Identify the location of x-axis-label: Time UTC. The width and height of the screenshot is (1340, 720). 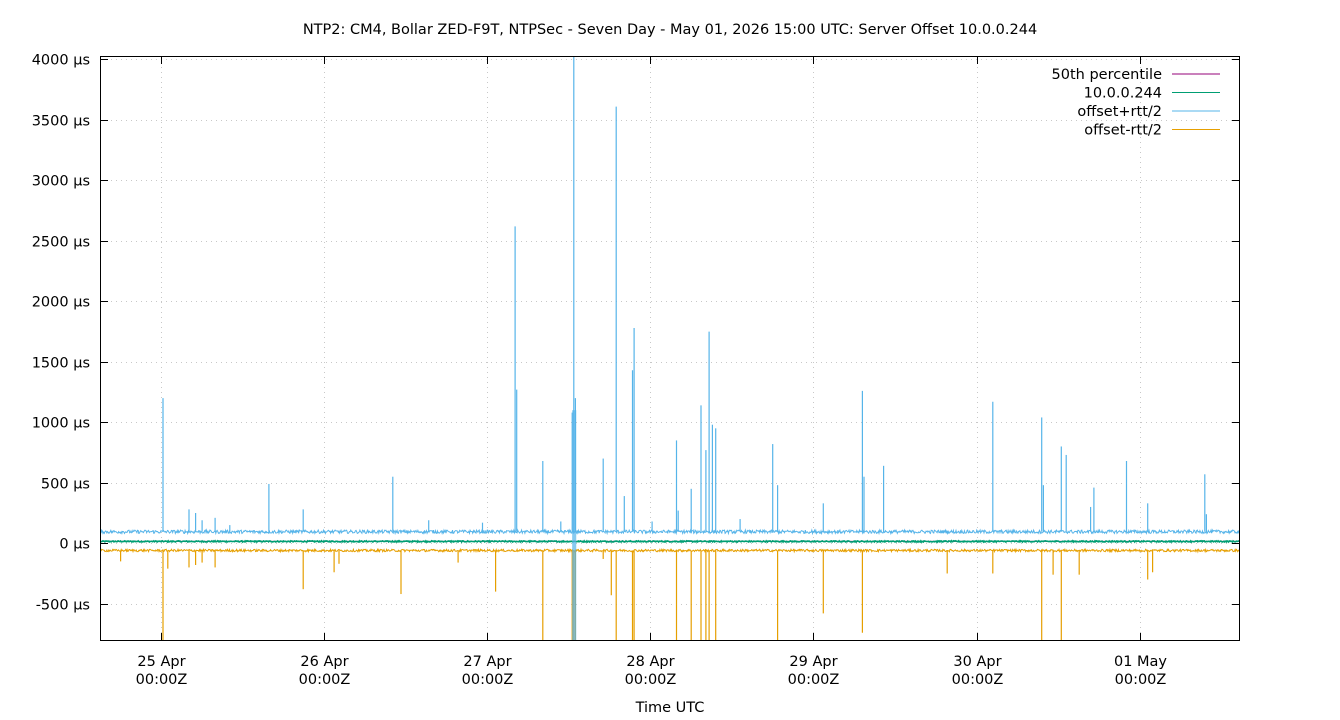
(670, 708).